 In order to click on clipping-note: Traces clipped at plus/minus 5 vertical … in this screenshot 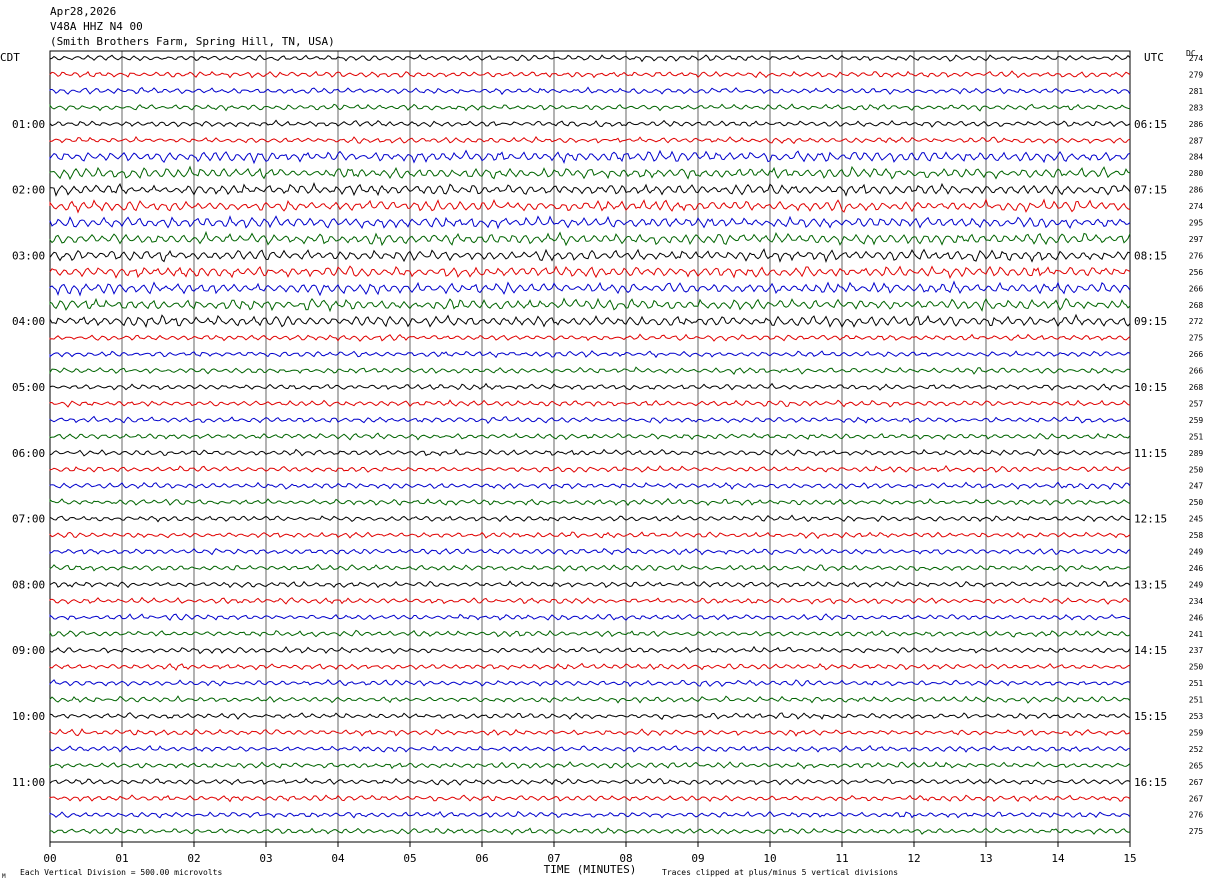, I will do `click(780, 872)`.